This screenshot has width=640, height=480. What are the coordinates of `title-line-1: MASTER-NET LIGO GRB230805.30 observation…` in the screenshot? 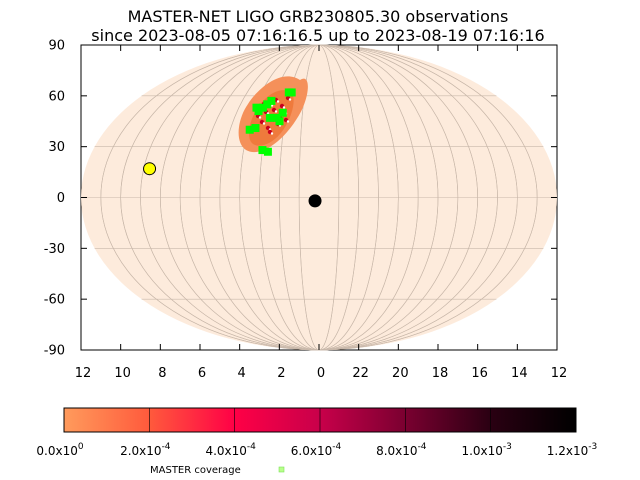 It's located at (318, 16).